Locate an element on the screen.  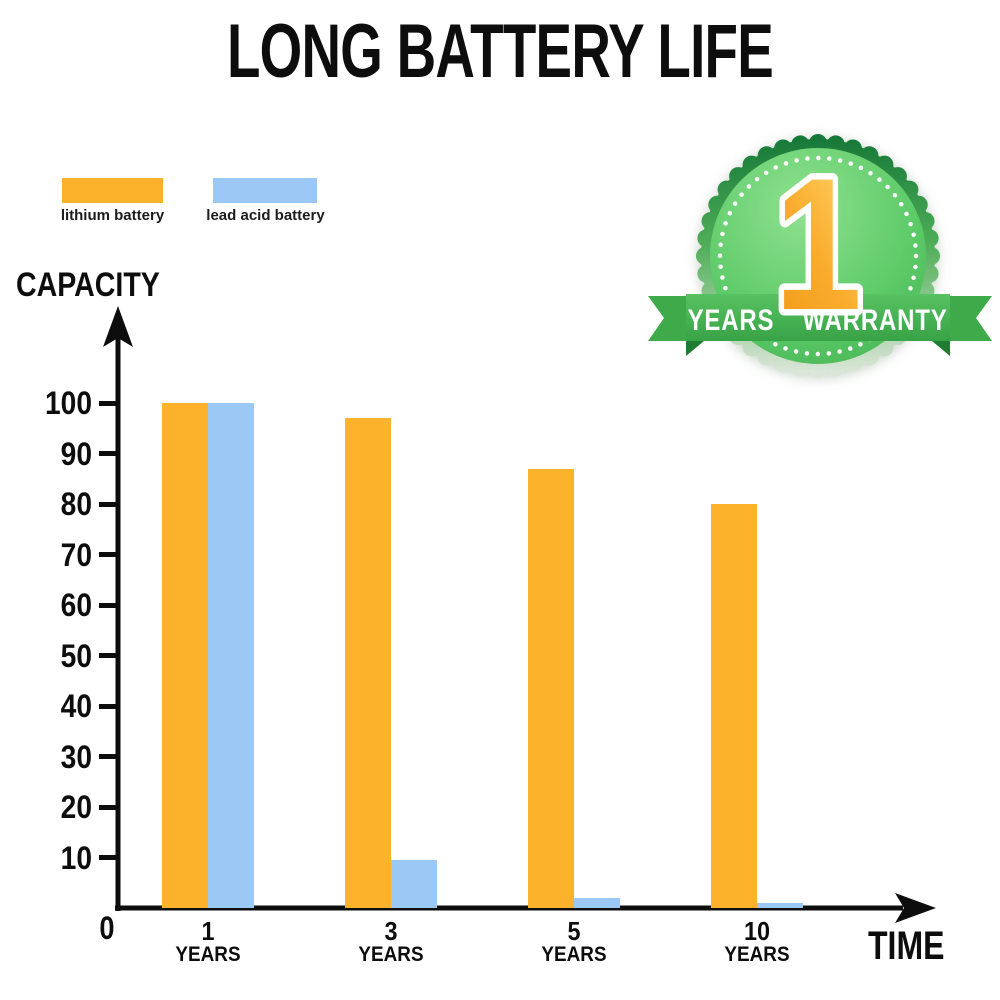
y-axis-line is located at coordinates (118, 621).